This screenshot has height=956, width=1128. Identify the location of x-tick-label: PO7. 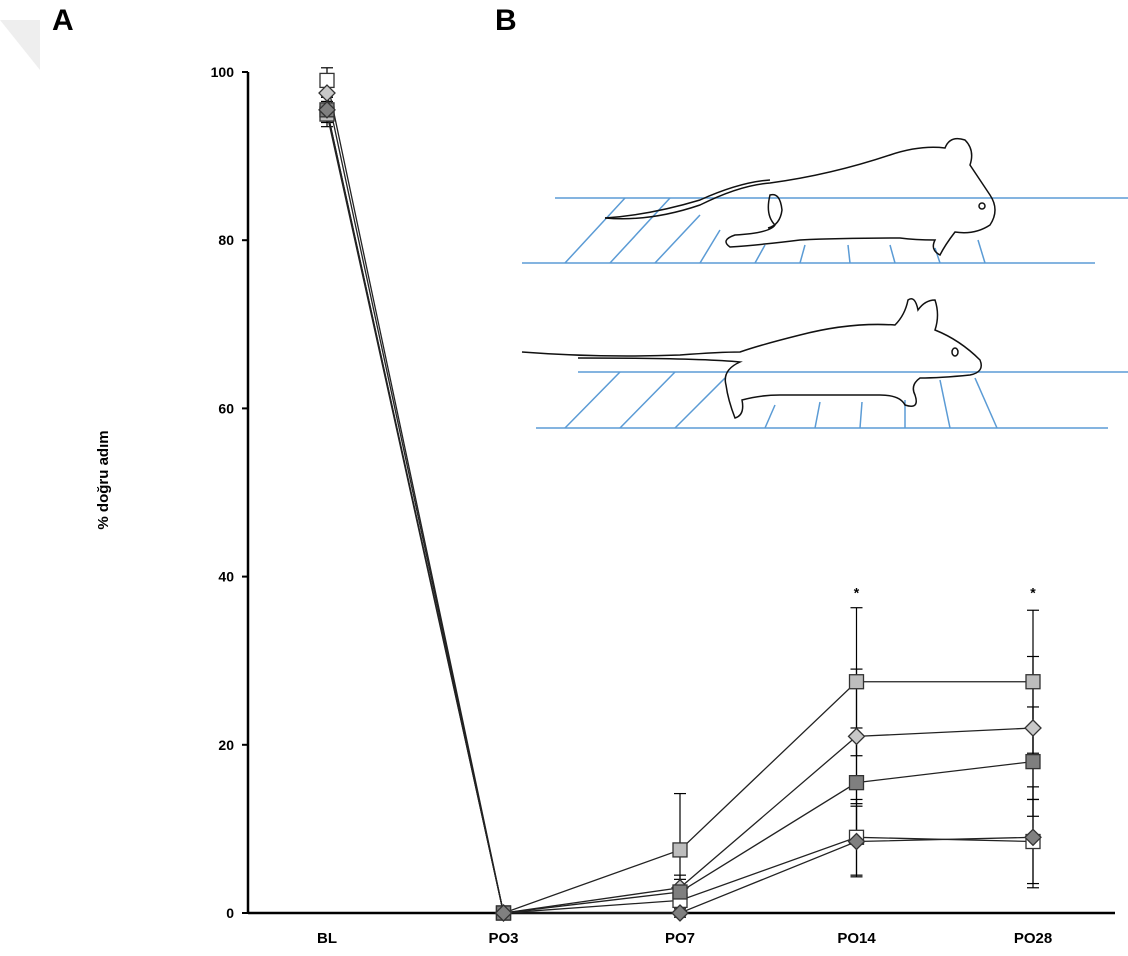
(680, 938).